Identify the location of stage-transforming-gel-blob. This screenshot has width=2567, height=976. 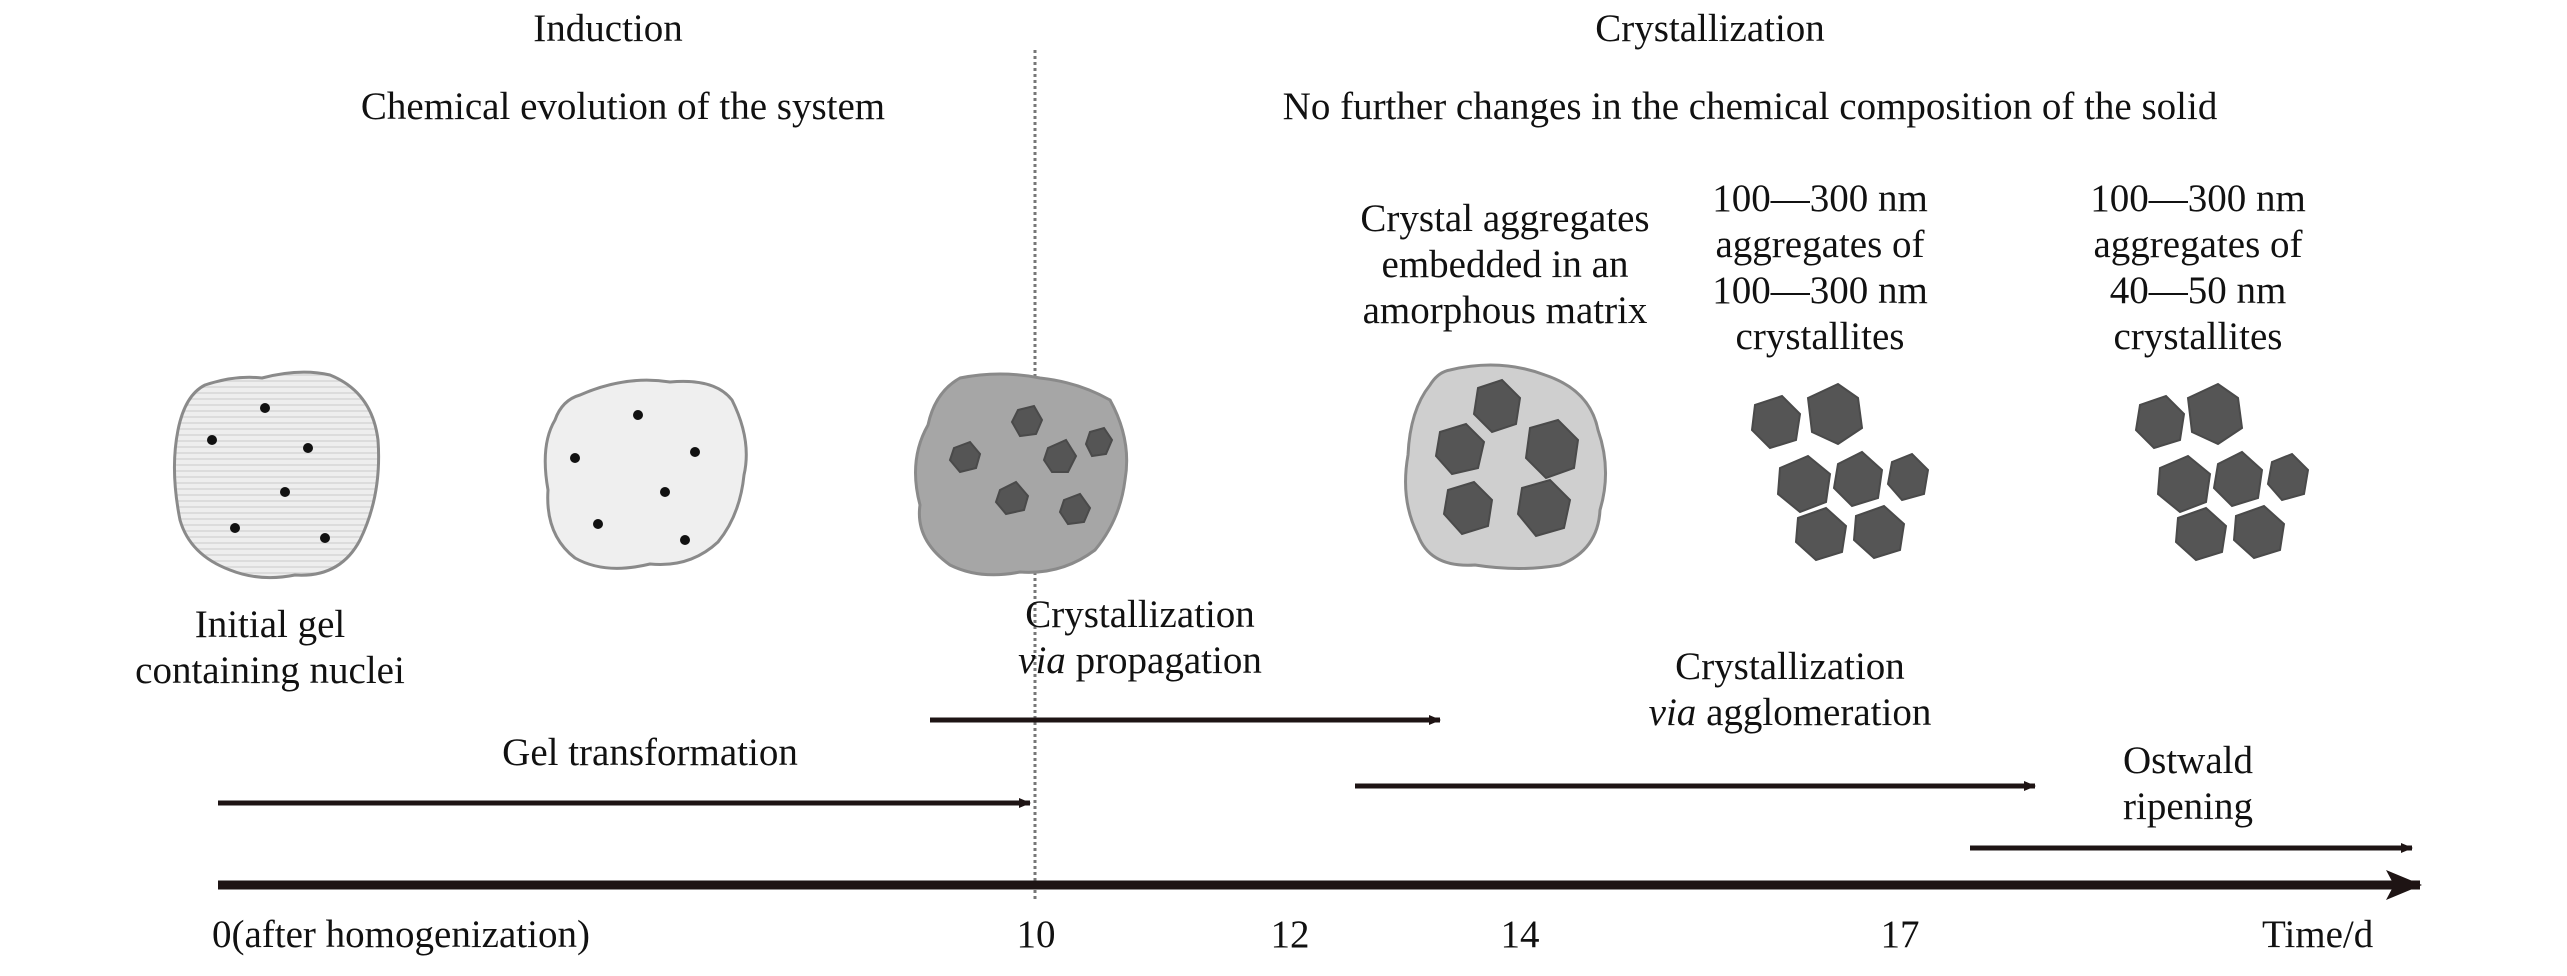
(645, 474).